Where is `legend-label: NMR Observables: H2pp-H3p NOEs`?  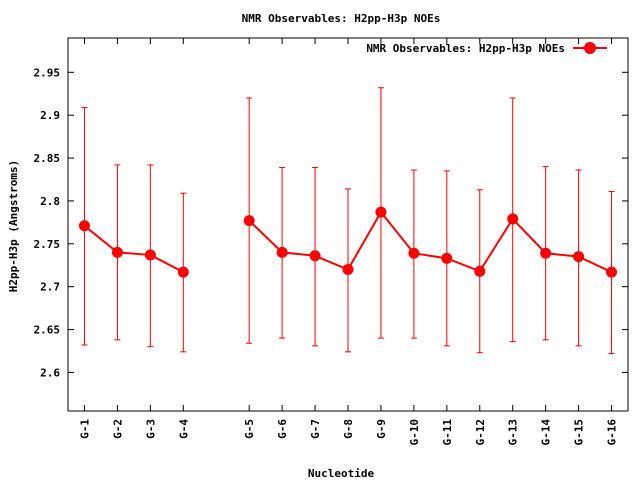
legend-label: NMR Observables: H2pp-H3p NOEs is located at coordinates (465, 48).